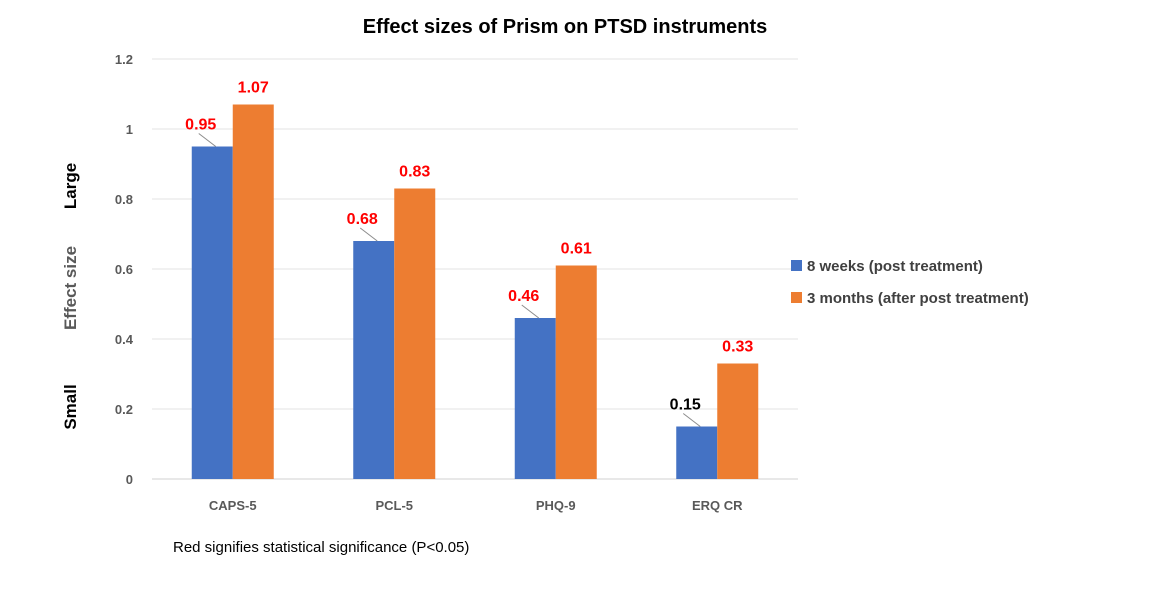  Describe the element at coordinates (124, 59) in the screenshot. I see `y-tick-label: 1.2` at that location.